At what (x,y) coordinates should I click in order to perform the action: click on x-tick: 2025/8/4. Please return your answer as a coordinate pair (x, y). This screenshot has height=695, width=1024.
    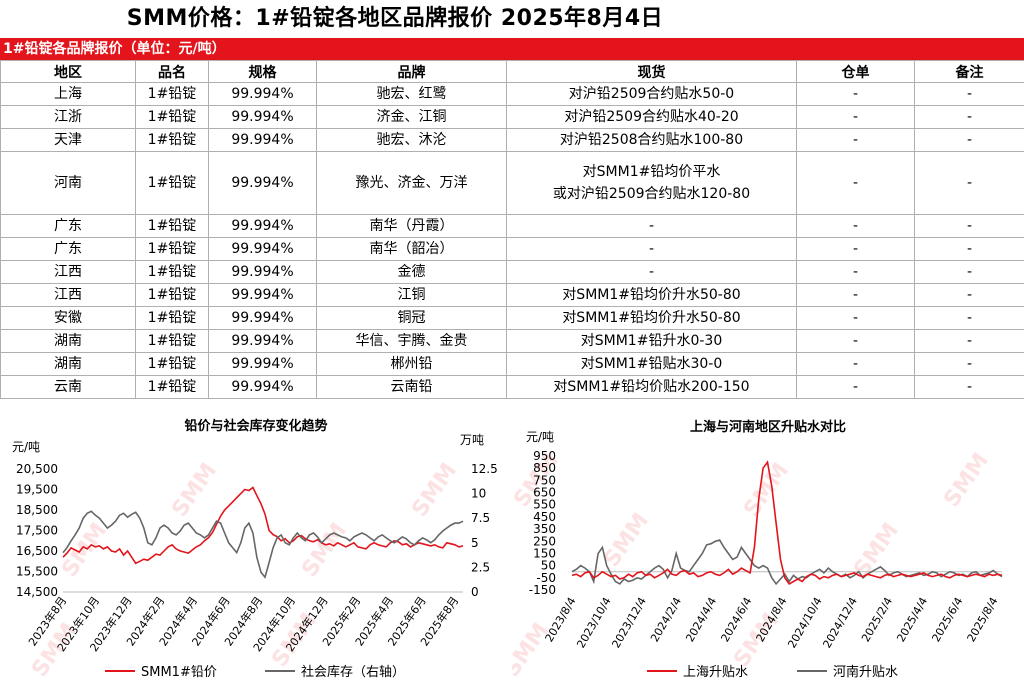
    Looking at the image, I should click on (983, 619).